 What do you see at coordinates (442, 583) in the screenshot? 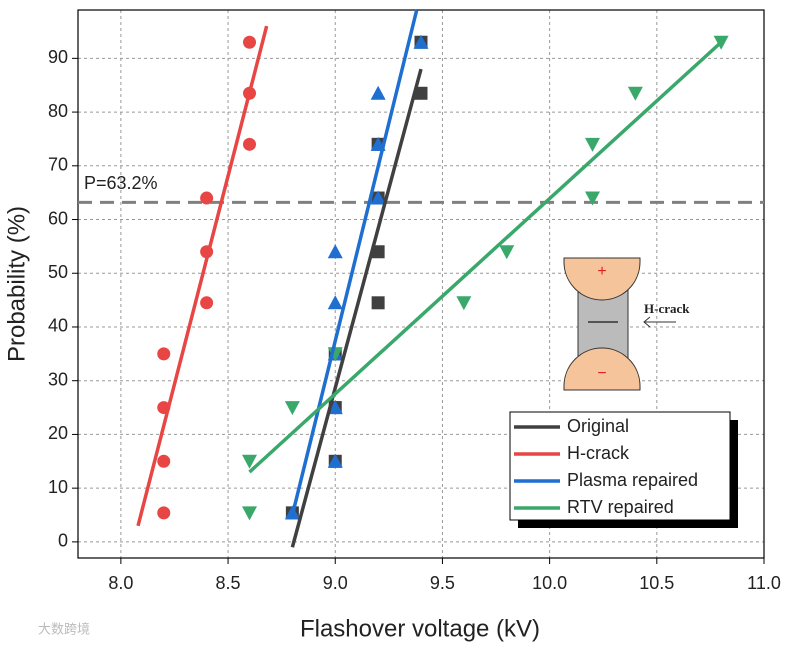
I see `x-tick-label: 9.5` at bounding box center [442, 583].